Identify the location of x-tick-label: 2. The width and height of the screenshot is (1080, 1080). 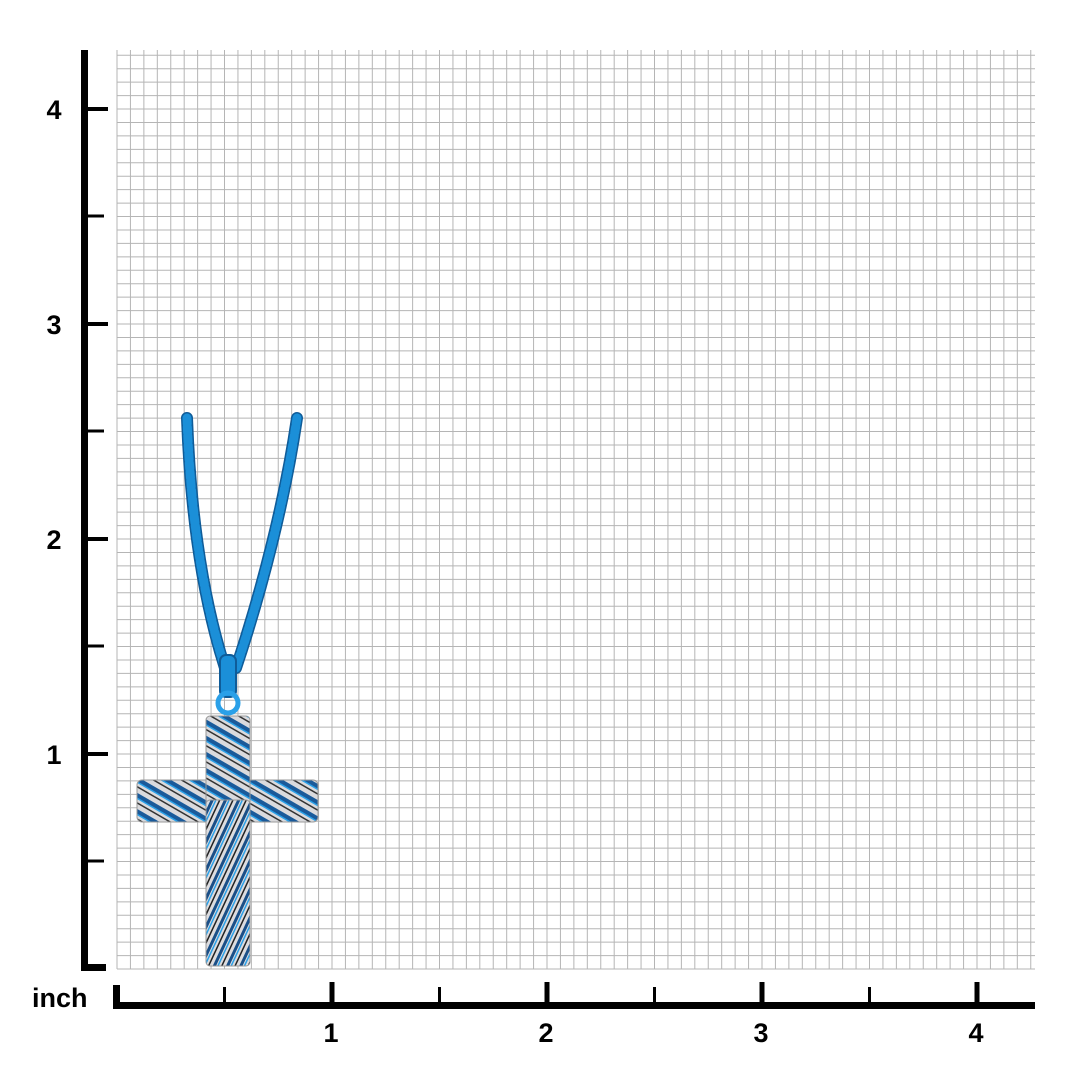
(545, 1033).